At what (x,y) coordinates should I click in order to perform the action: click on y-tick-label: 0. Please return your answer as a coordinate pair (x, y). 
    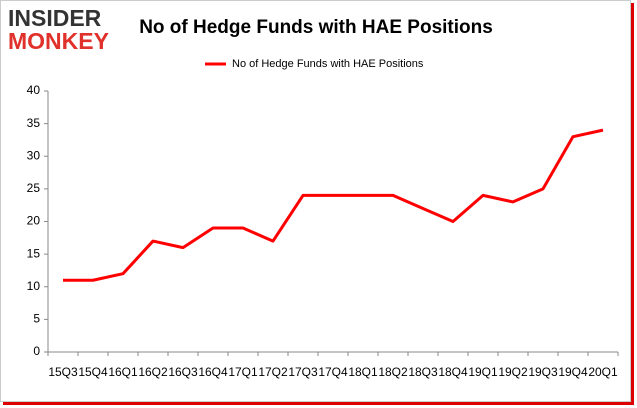
    Looking at the image, I should click on (36, 351).